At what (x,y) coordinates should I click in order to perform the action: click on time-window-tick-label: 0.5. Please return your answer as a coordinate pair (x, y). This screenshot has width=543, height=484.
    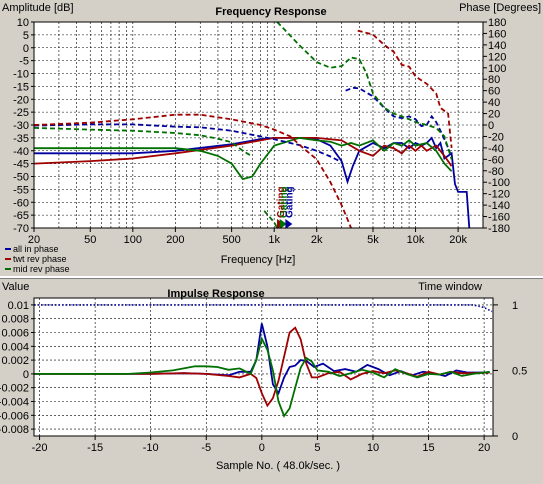
    Looking at the image, I should click on (519, 371).